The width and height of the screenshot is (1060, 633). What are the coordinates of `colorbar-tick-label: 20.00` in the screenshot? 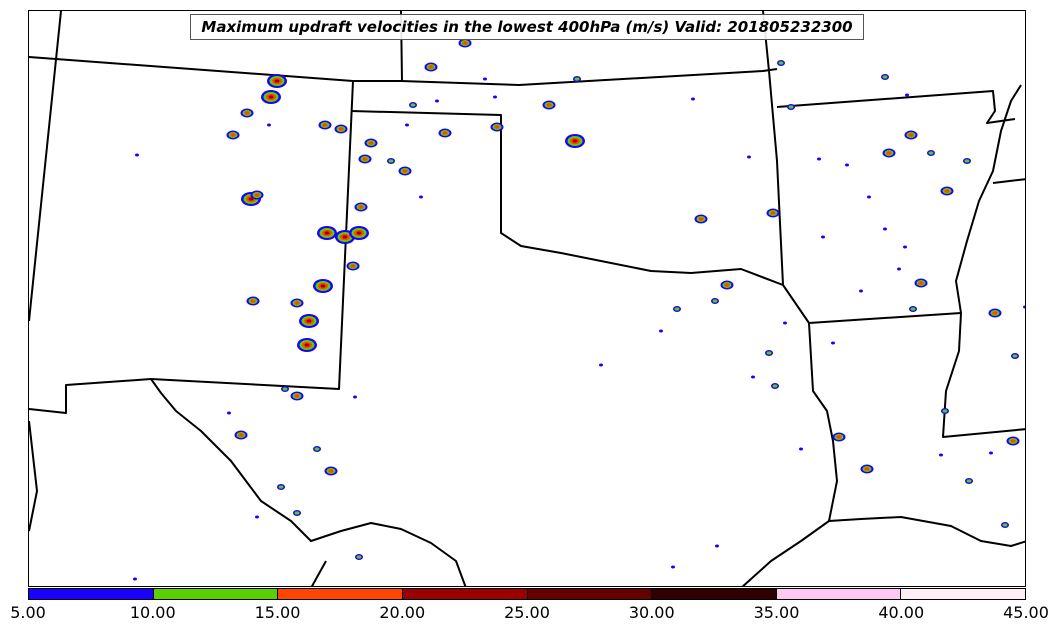 It's located at (402, 612).